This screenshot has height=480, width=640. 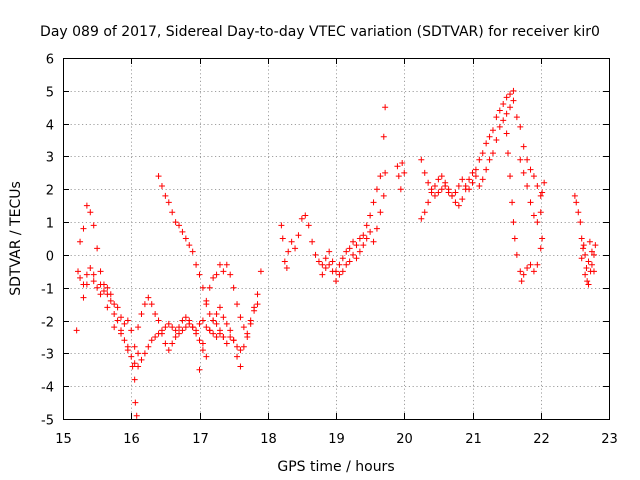 What do you see at coordinates (268, 439) in the screenshot?
I see `x-tick-label: 18` at bounding box center [268, 439].